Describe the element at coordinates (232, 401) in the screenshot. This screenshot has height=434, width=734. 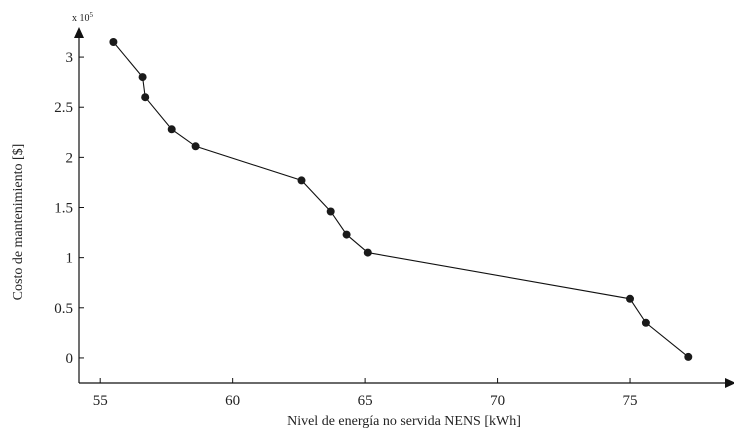
I see `x-tick-label: 60` at that location.